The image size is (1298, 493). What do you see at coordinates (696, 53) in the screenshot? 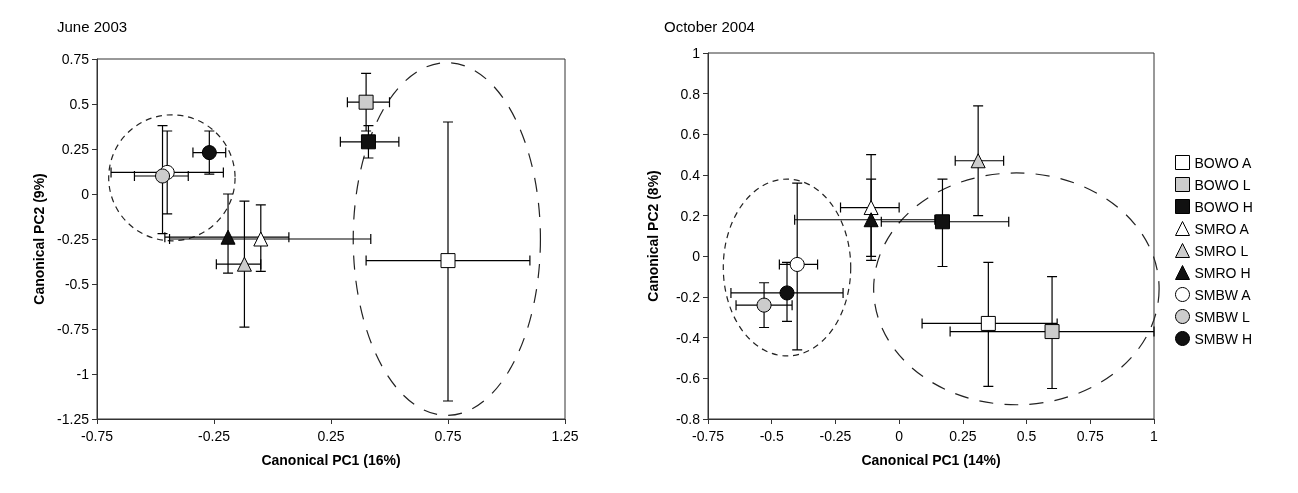
I see `y-tick-label: 1` at bounding box center [696, 53].